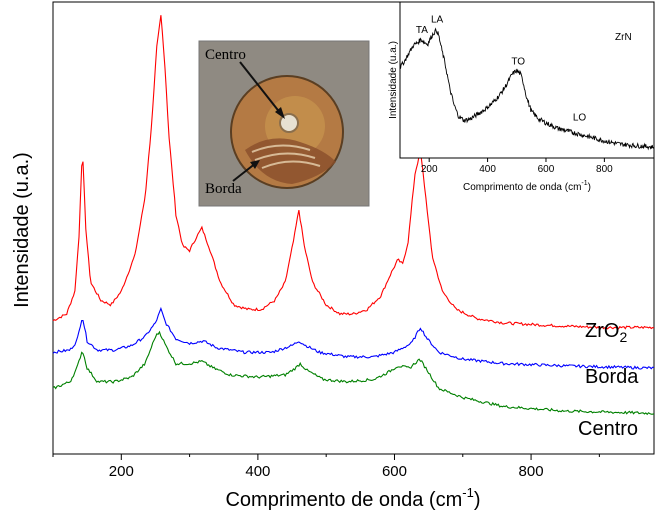 Image resolution: width=655 pixels, height=515 pixels. I want to click on inset-series-line-zrn, so click(527, 89).